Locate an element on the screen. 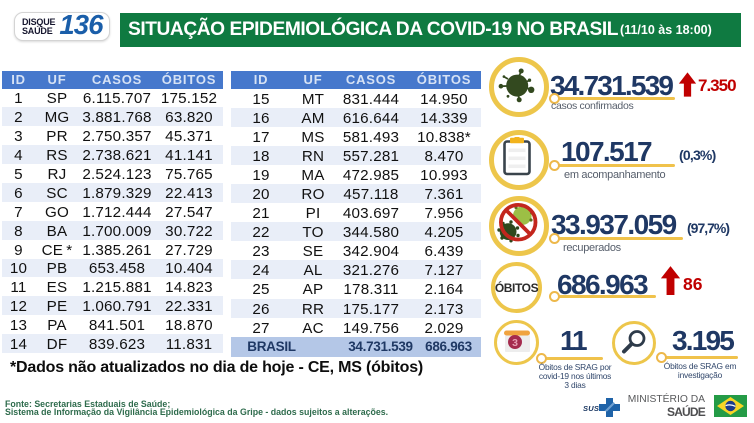  svg-text: 3 is located at coordinates (515, 342).